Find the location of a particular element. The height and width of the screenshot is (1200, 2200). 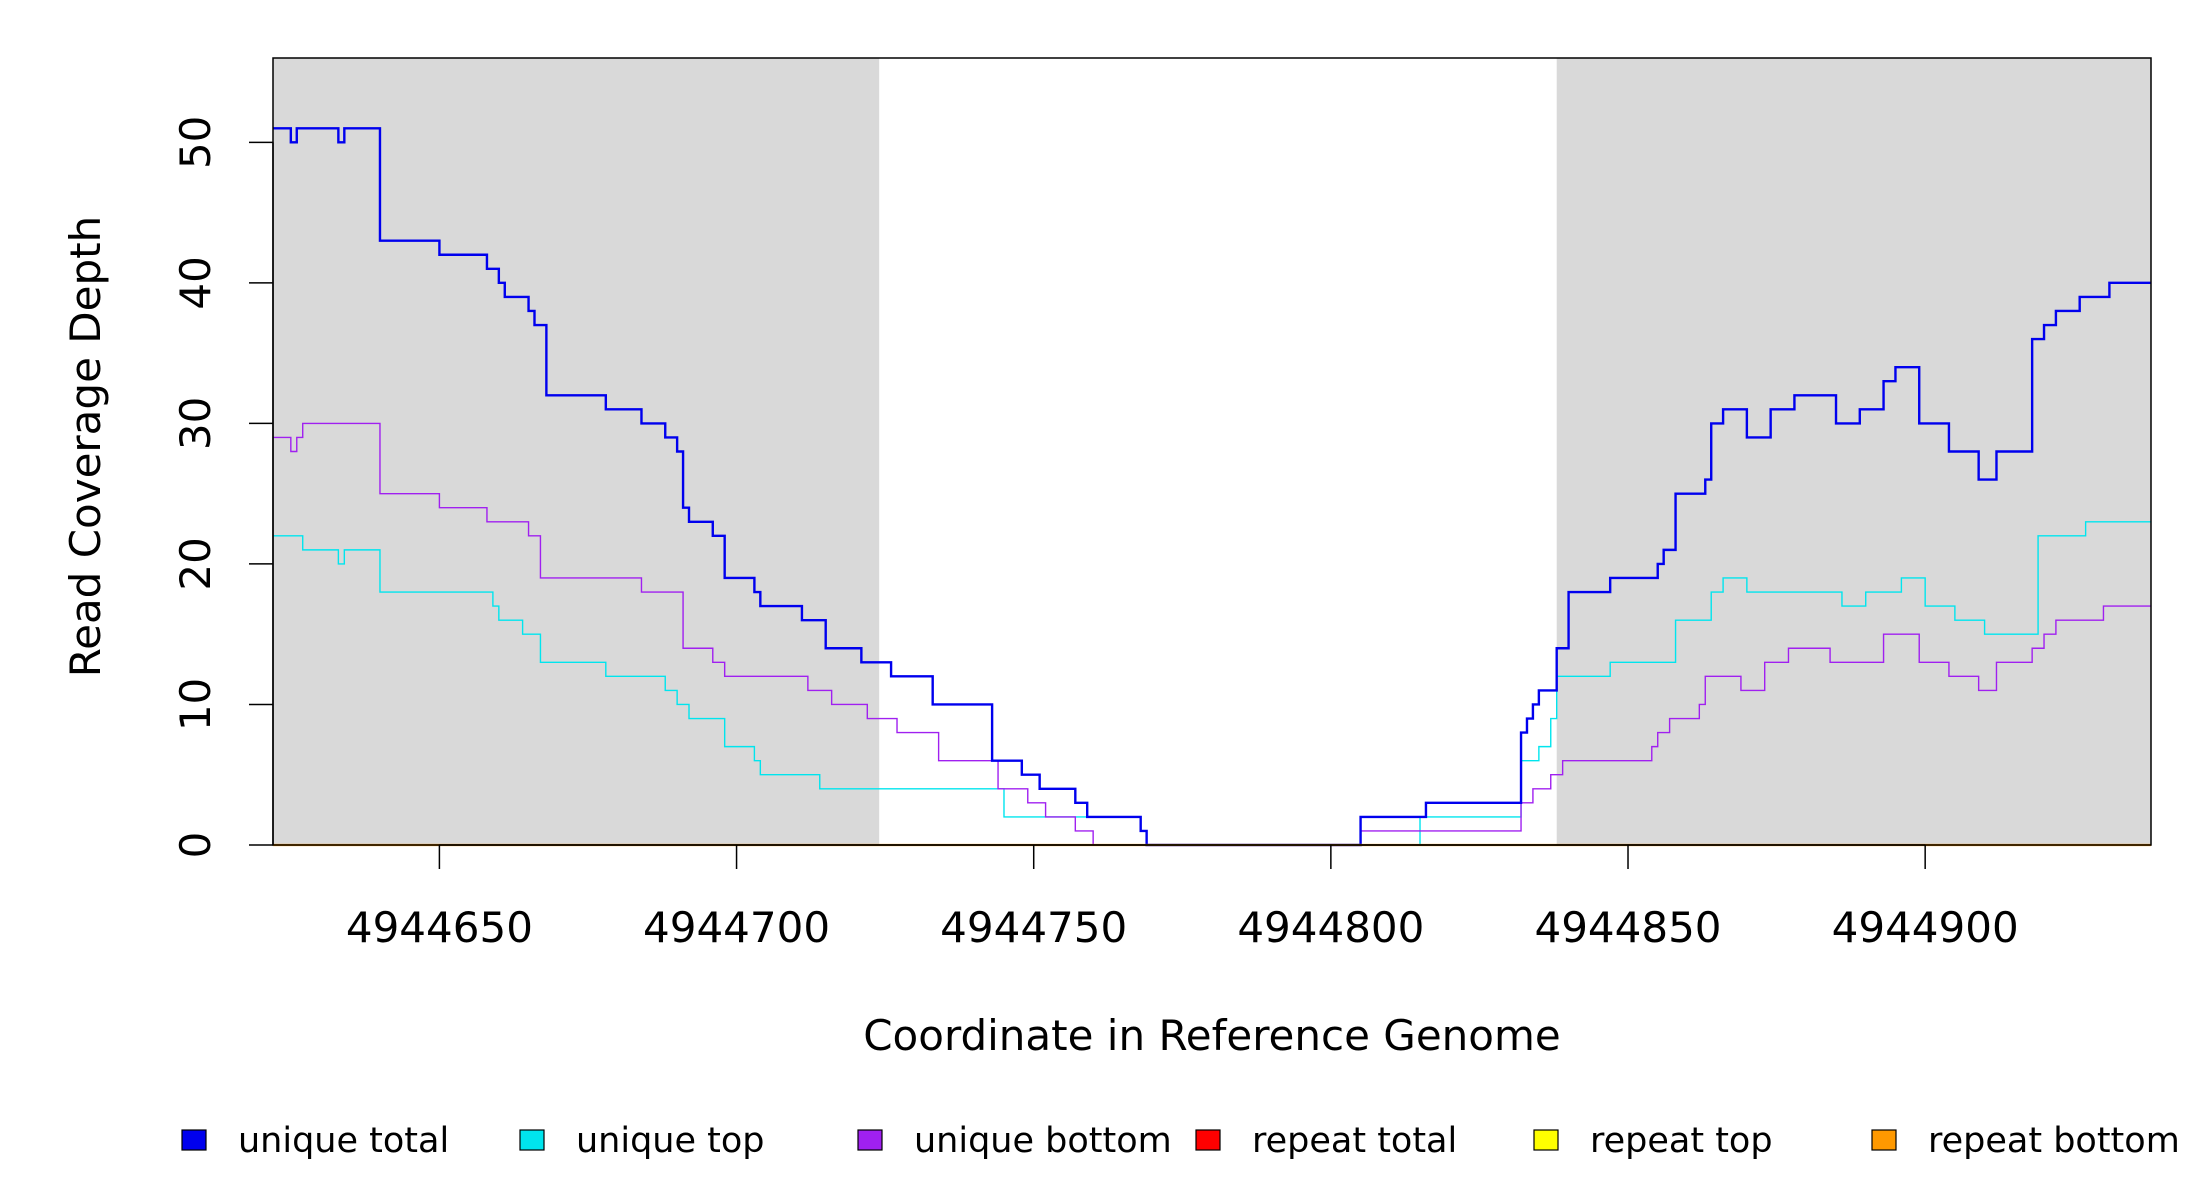

y-tick-label: 10 is located at coordinates (195, 704).